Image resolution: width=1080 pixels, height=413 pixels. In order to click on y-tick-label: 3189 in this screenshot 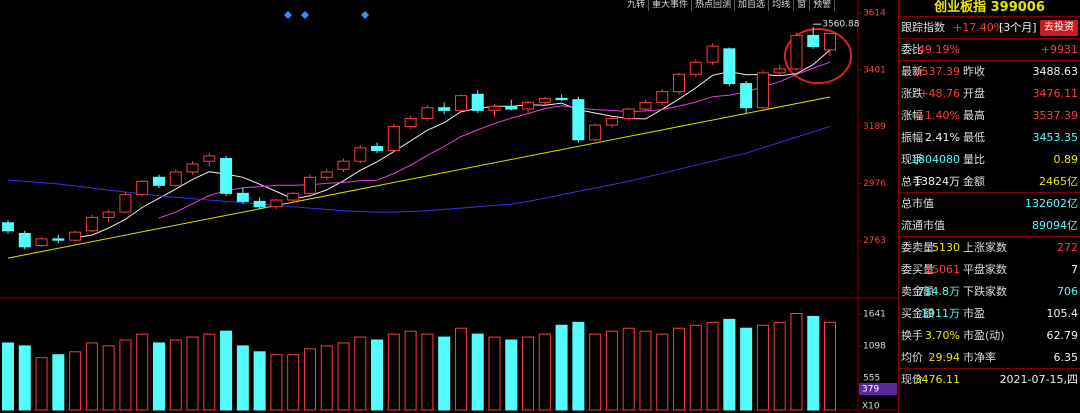, I will do `click(874, 127)`.